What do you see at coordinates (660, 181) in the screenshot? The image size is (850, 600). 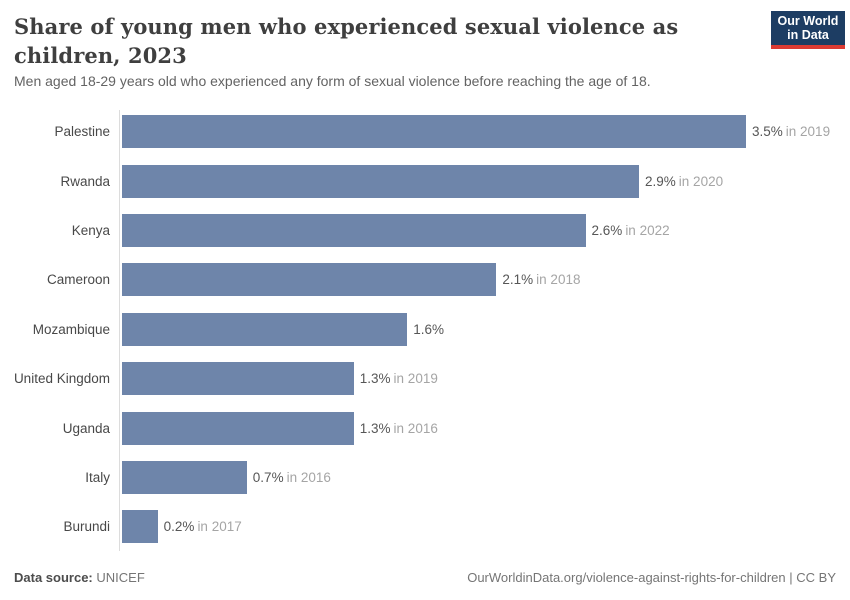 I see `value-label: 2.9%` at bounding box center [660, 181].